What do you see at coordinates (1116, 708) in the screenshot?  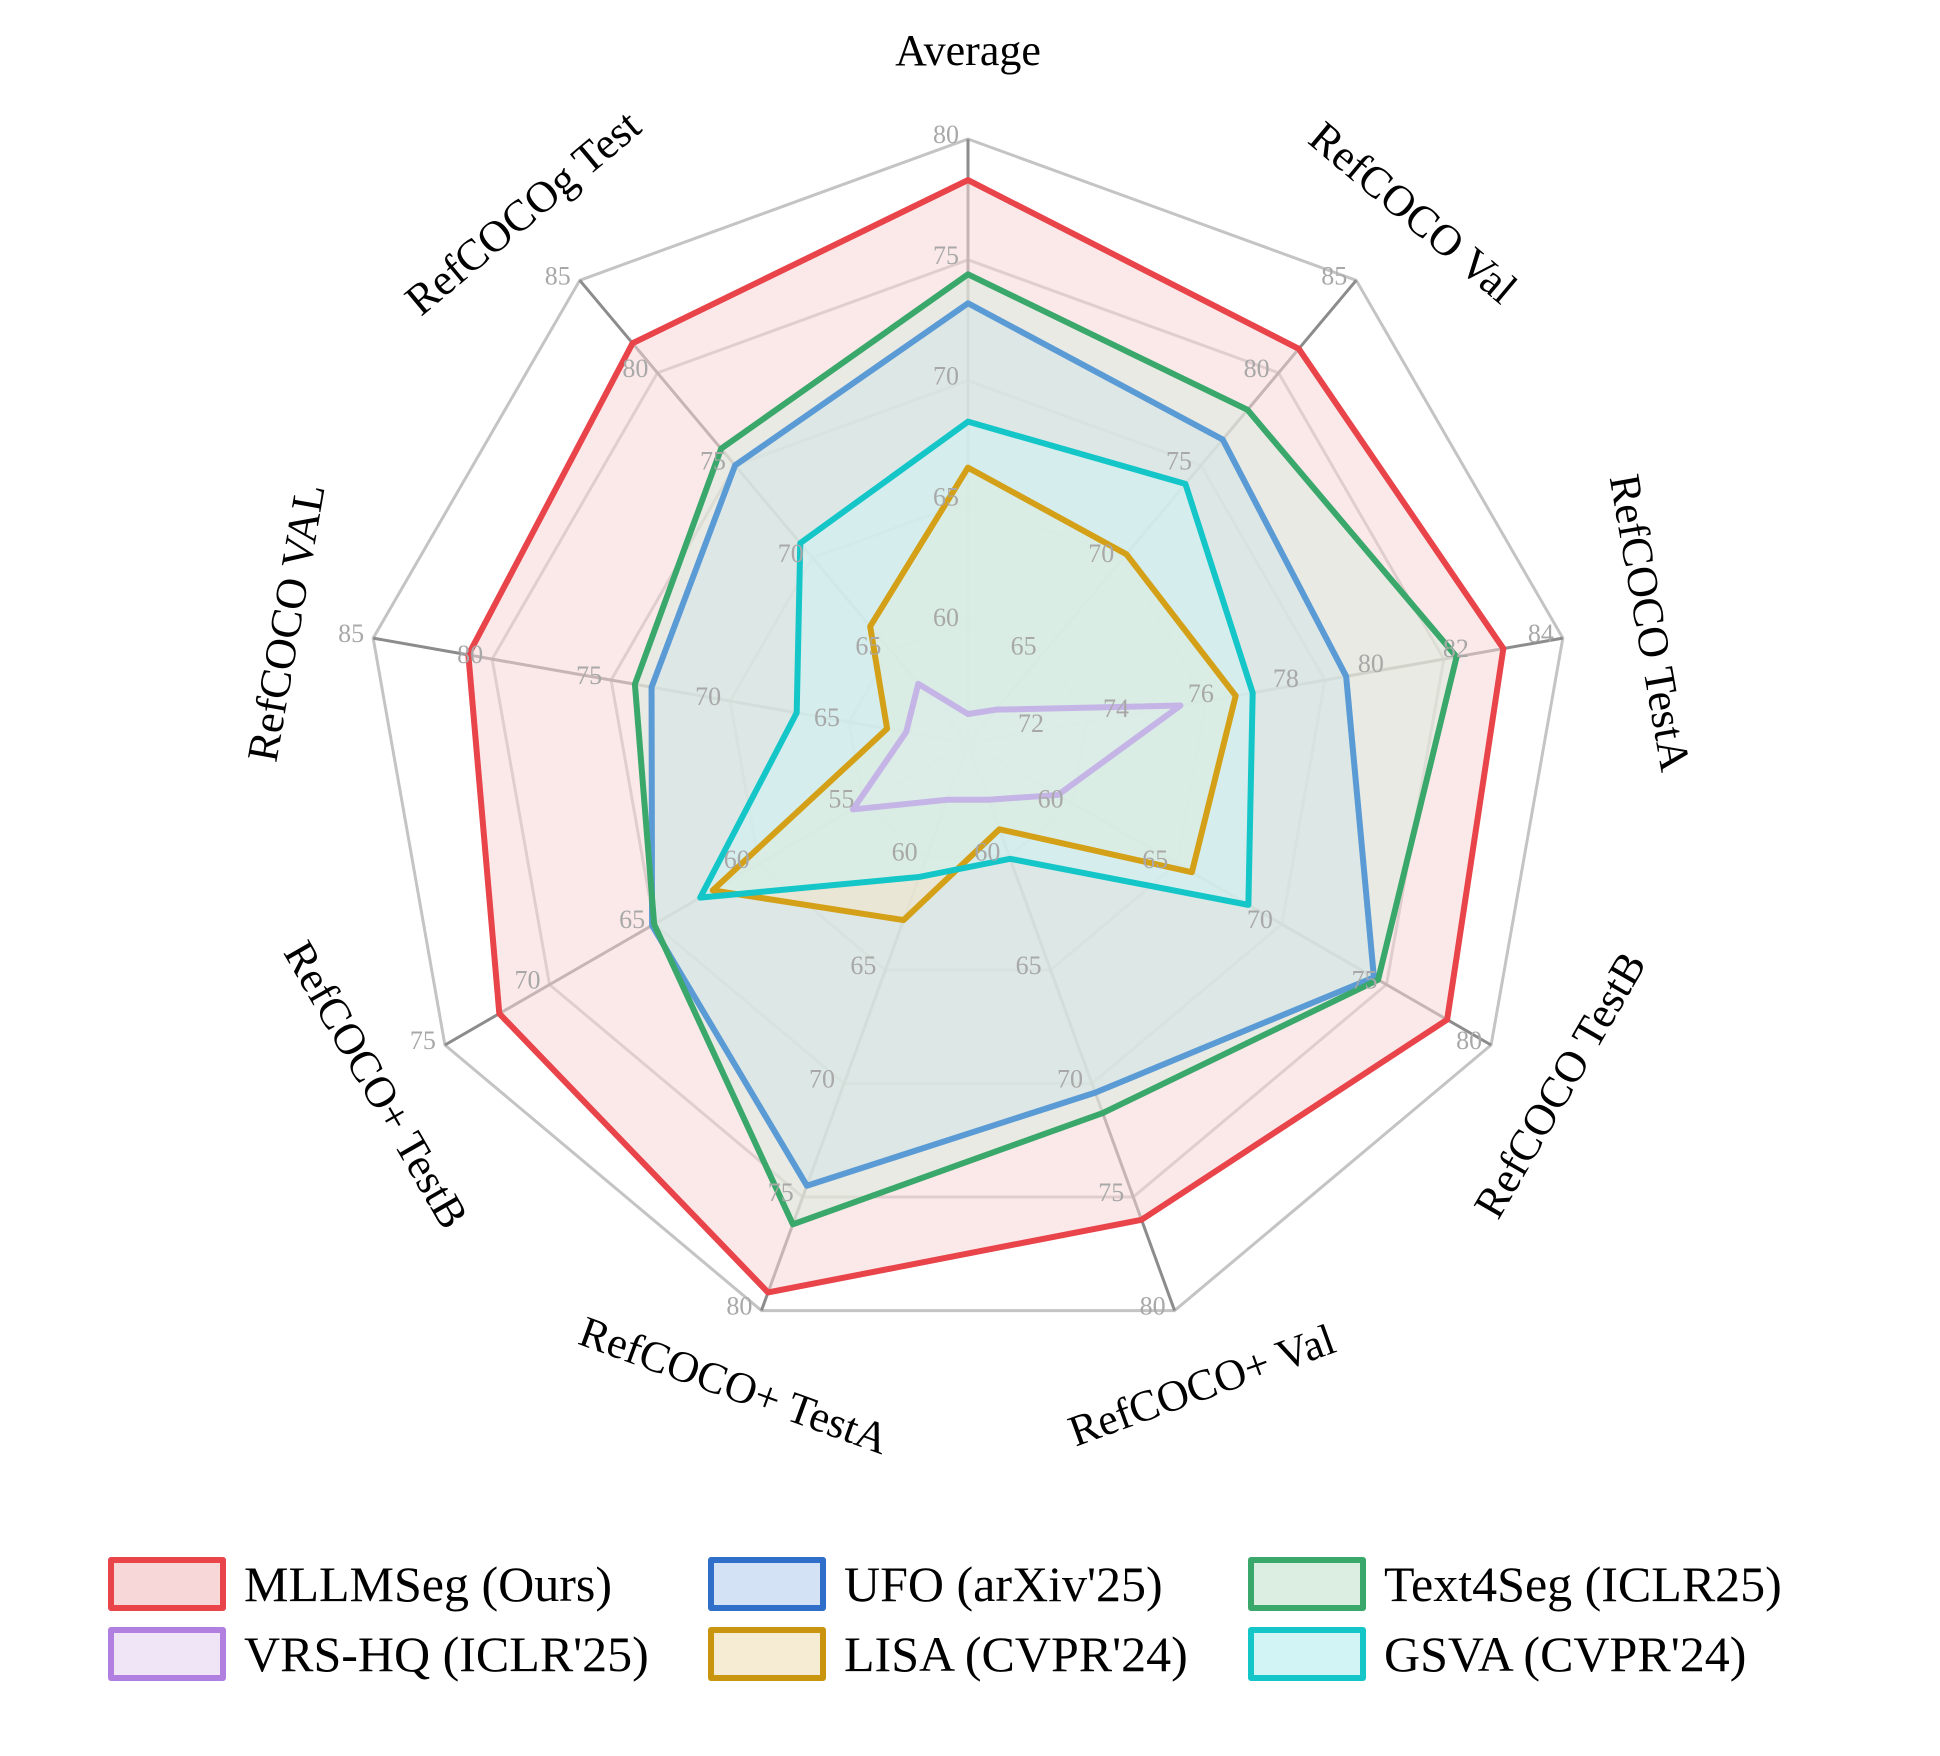 I see `tick-label: 74` at bounding box center [1116, 708].